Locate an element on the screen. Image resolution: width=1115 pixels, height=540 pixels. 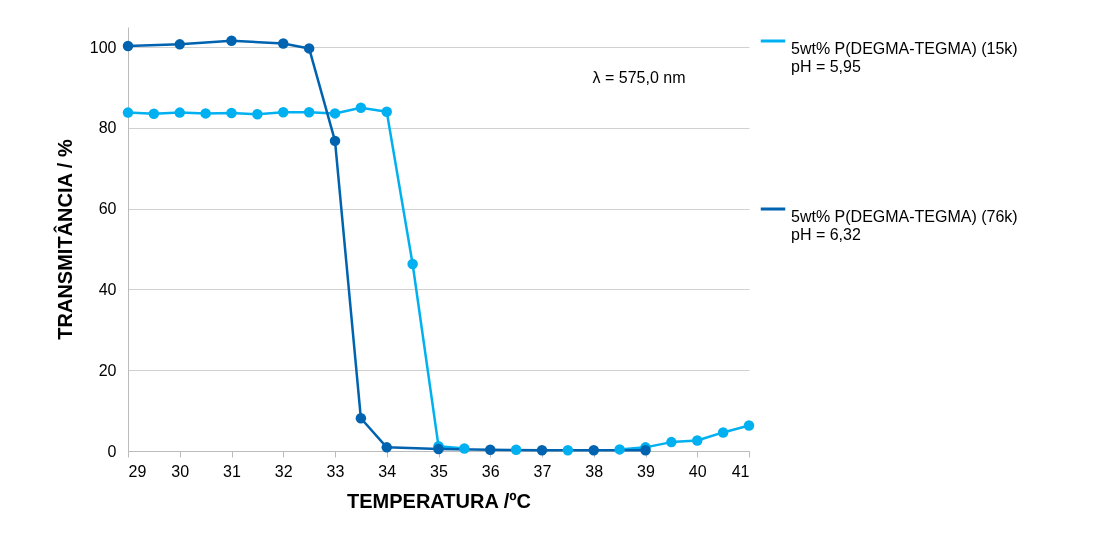
x-tick-label: 29 is located at coordinates (137, 471).